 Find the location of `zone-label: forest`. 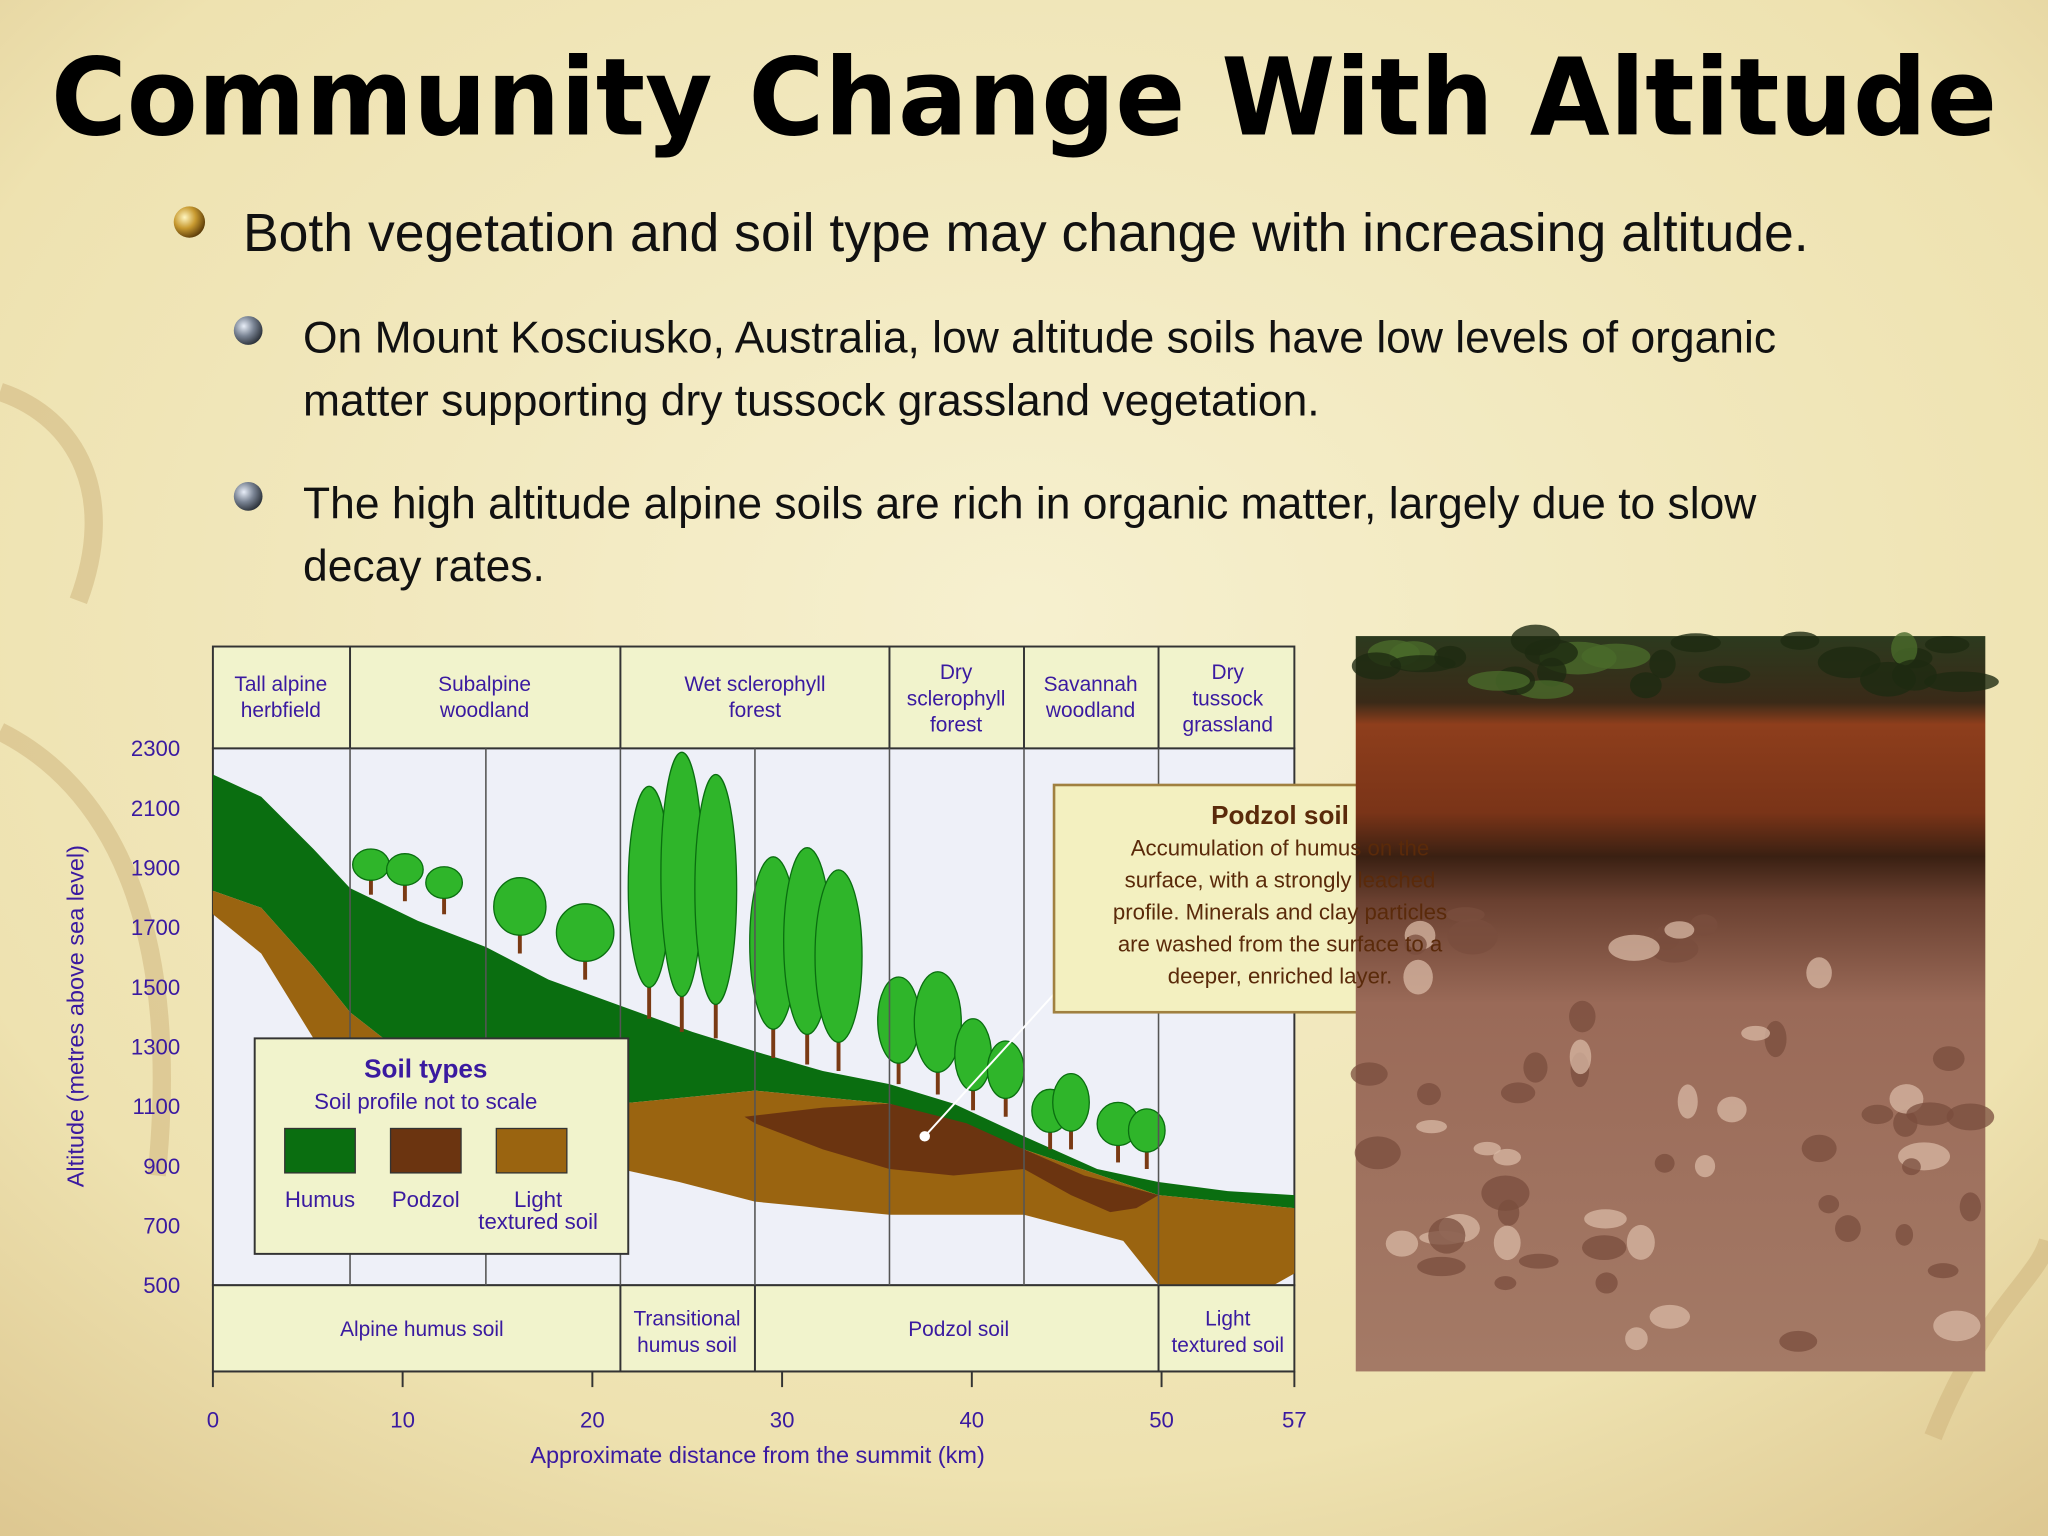

zone-label: forest is located at coordinates (755, 710).